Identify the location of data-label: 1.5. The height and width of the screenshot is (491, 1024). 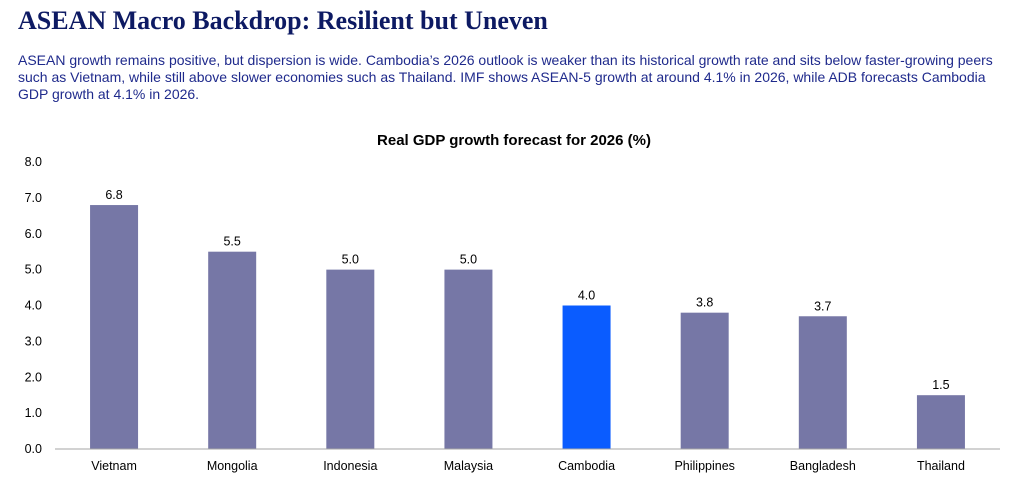
(940, 385).